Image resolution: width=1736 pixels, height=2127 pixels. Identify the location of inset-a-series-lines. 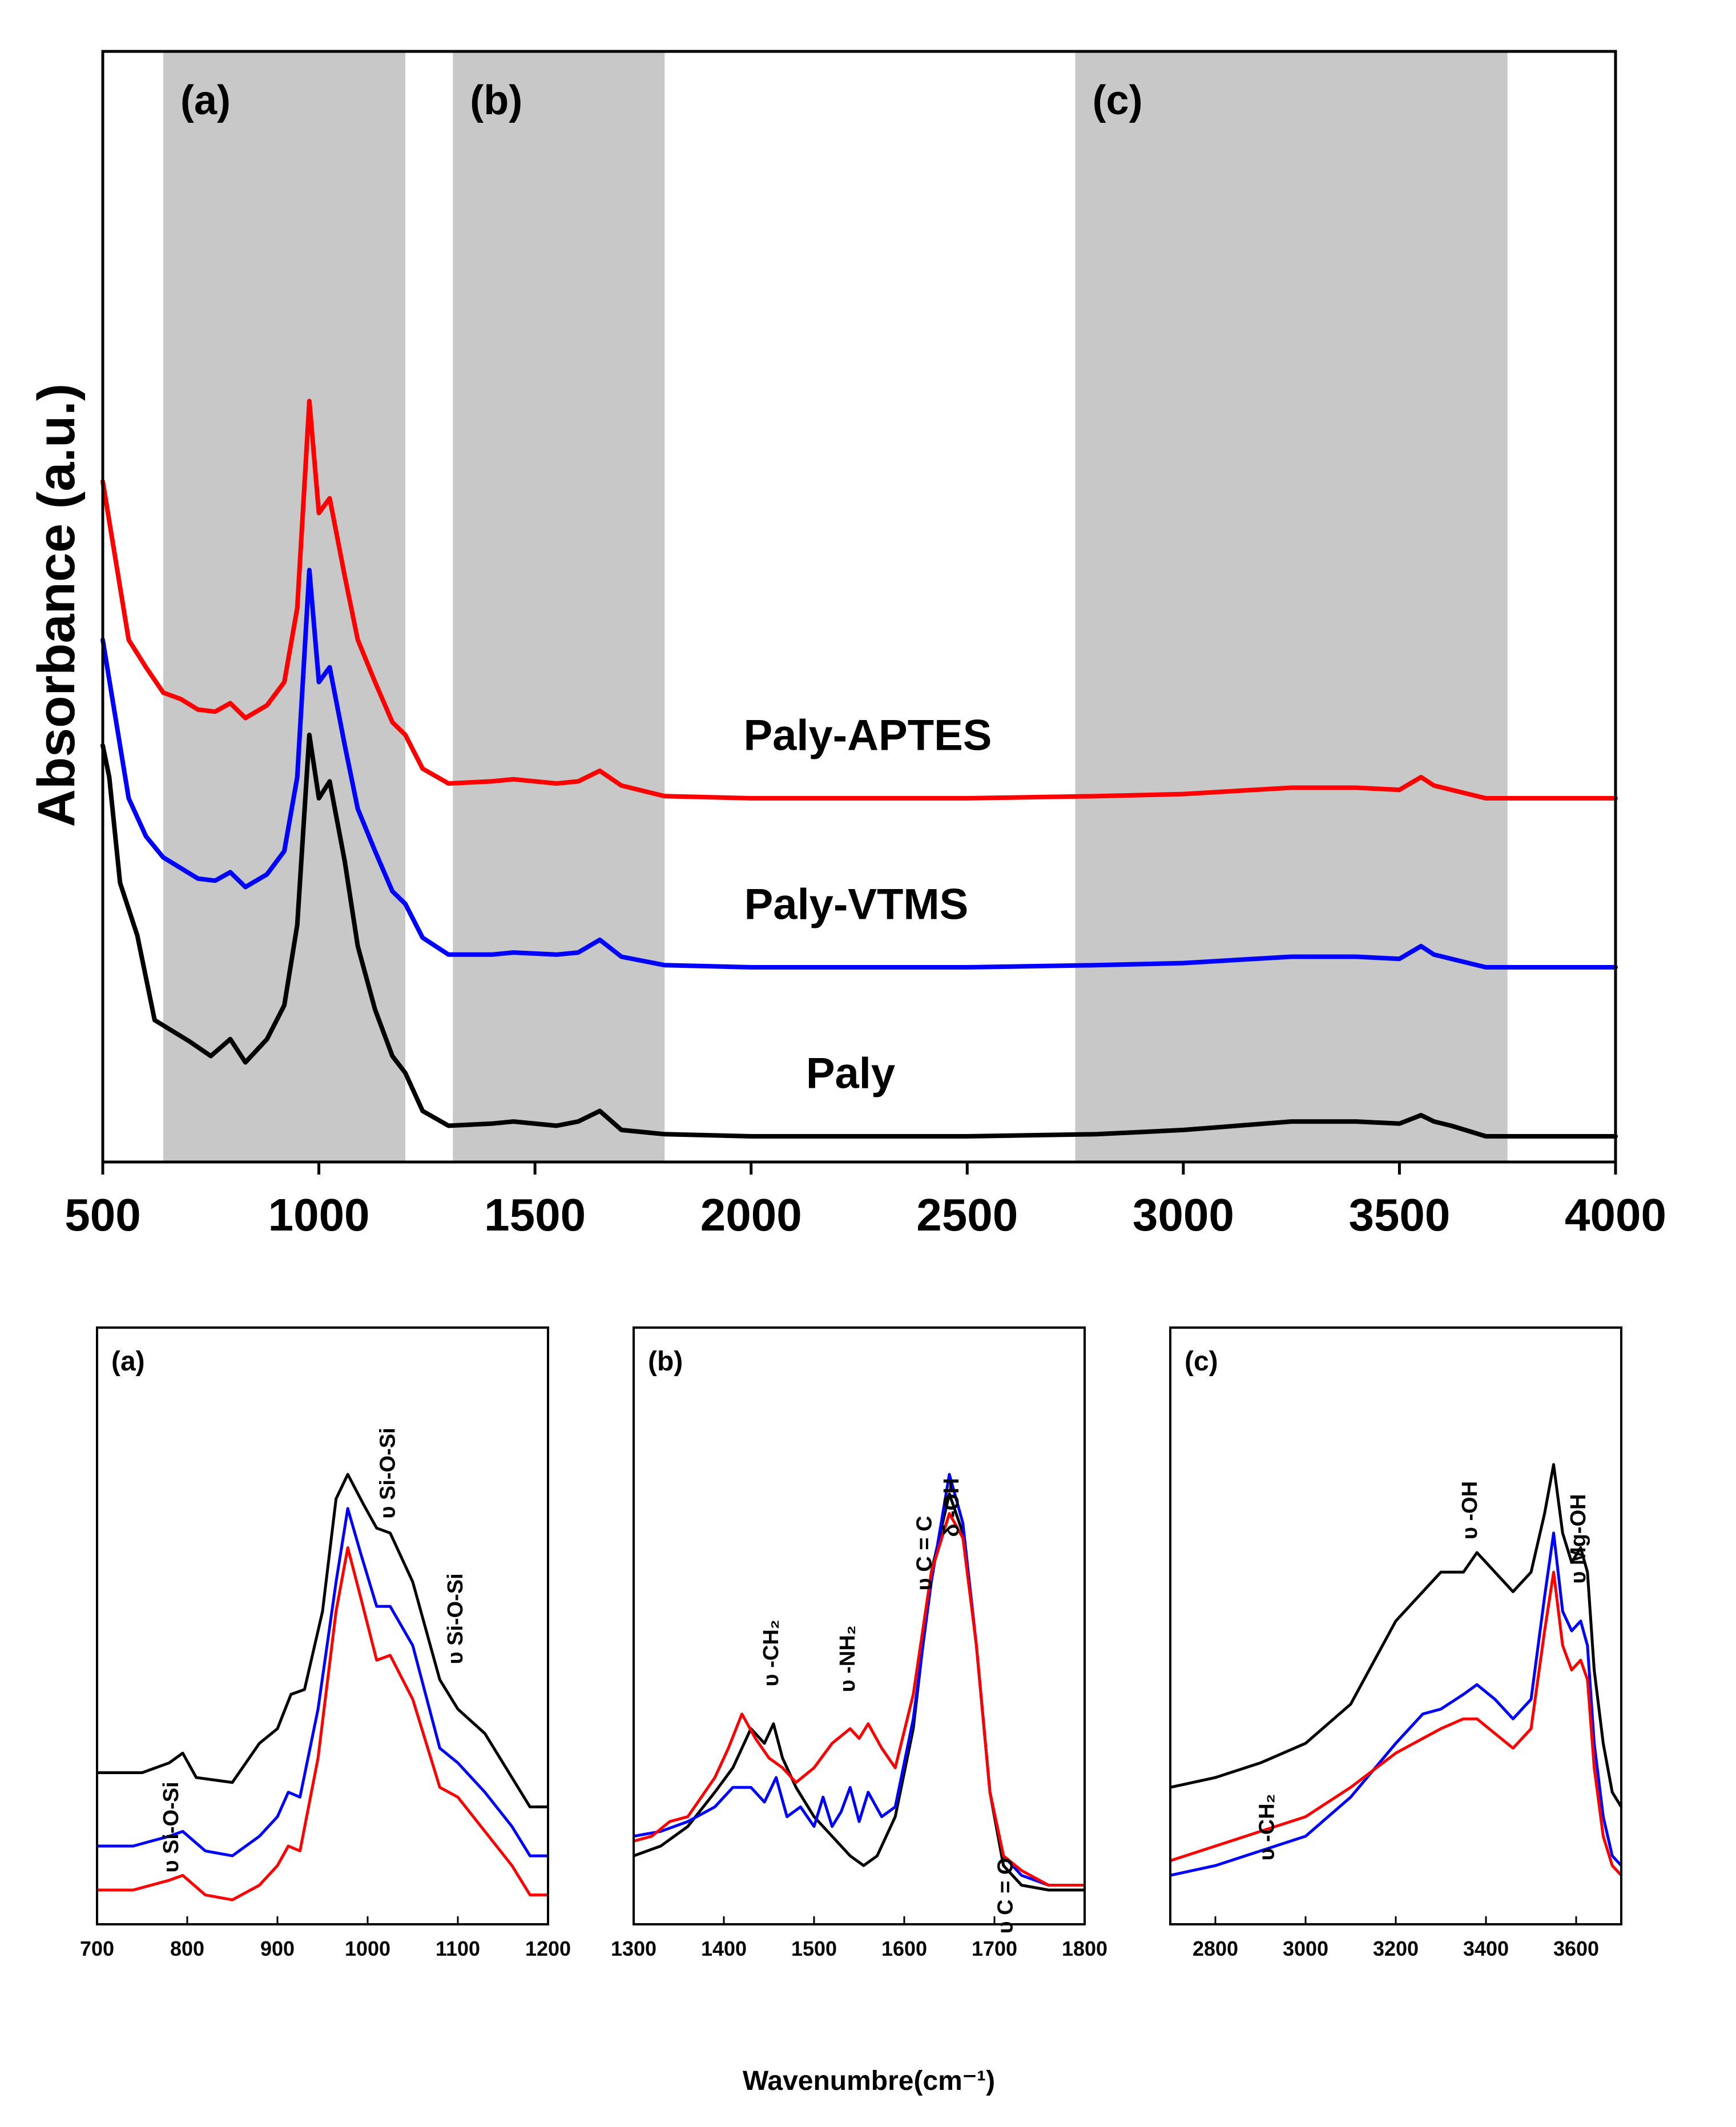
(322, 1687).